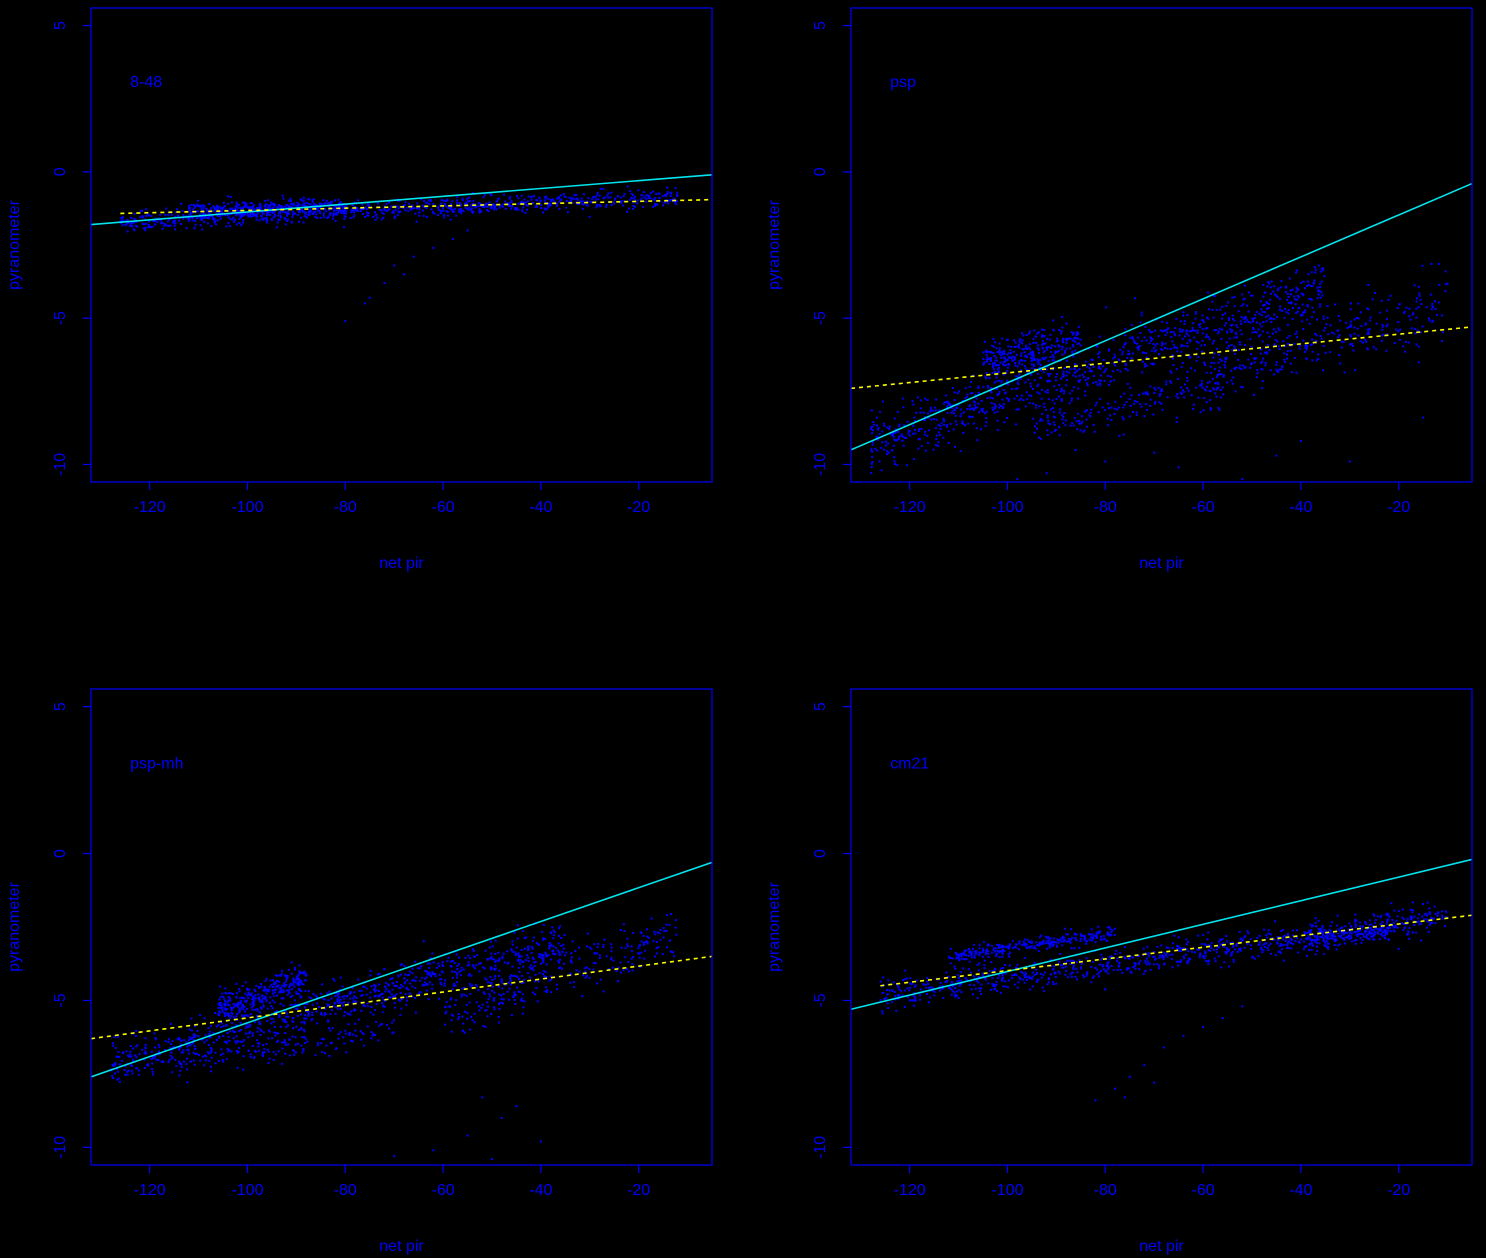 The width and height of the screenshot is (1486, 1258). Describe the element at coordinates (1017, 479) in the screenshot. I see `outlier-point` at that location.